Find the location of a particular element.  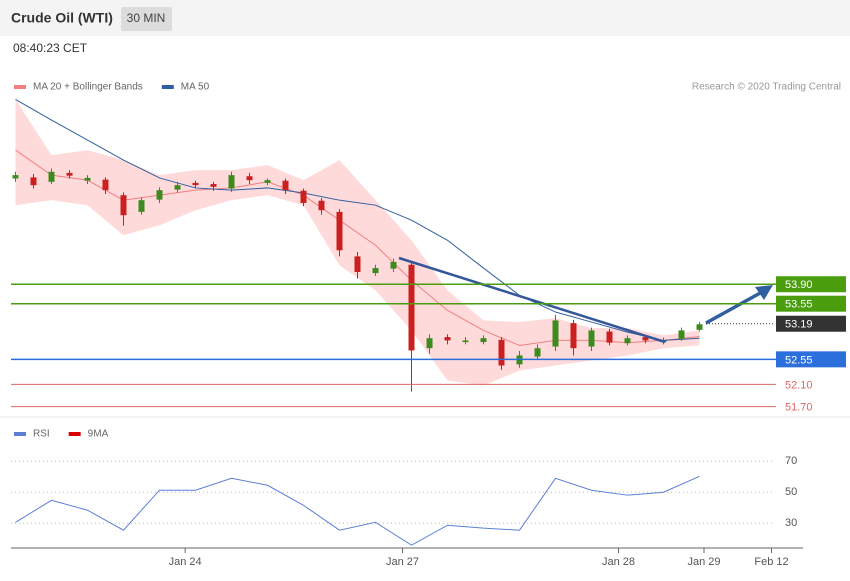

interval-box is located at coordinates (146, 19).